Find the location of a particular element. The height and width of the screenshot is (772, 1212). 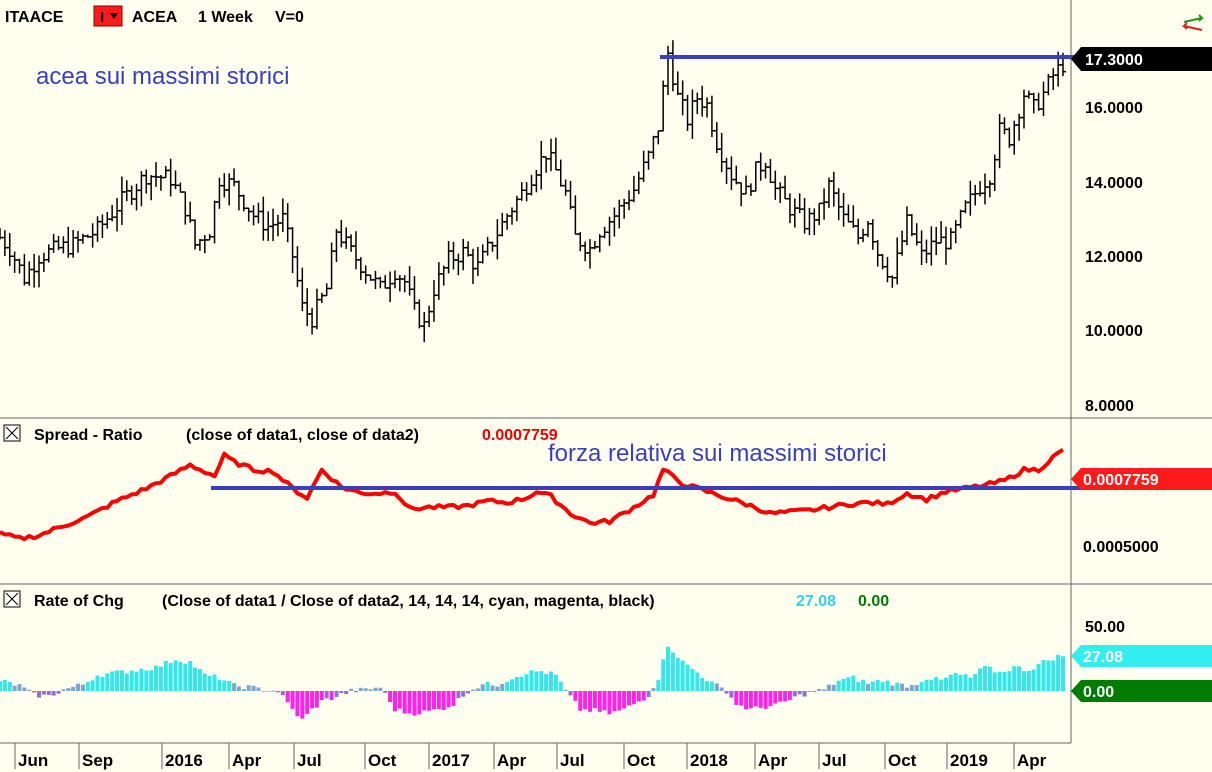

roc-tick-50: 50.00 is located at coordinates (1105, 627).